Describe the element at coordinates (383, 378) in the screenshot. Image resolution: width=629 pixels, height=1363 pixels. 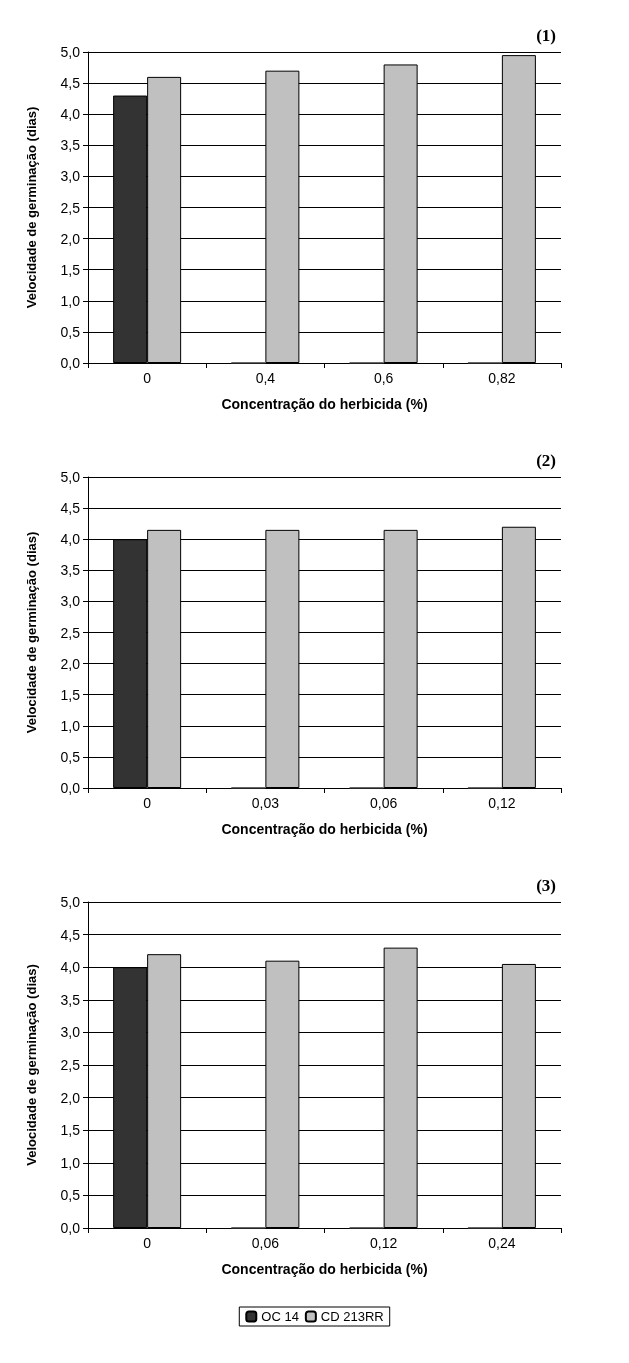
I see `x-tick-label: 0,6` at that location.